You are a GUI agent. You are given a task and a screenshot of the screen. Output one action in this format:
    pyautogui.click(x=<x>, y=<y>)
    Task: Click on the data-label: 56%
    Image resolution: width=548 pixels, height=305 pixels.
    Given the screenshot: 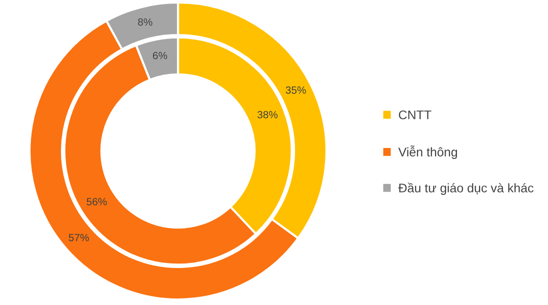 What is the action you would take?
    pyautogui.click(x=96, y=202)
    